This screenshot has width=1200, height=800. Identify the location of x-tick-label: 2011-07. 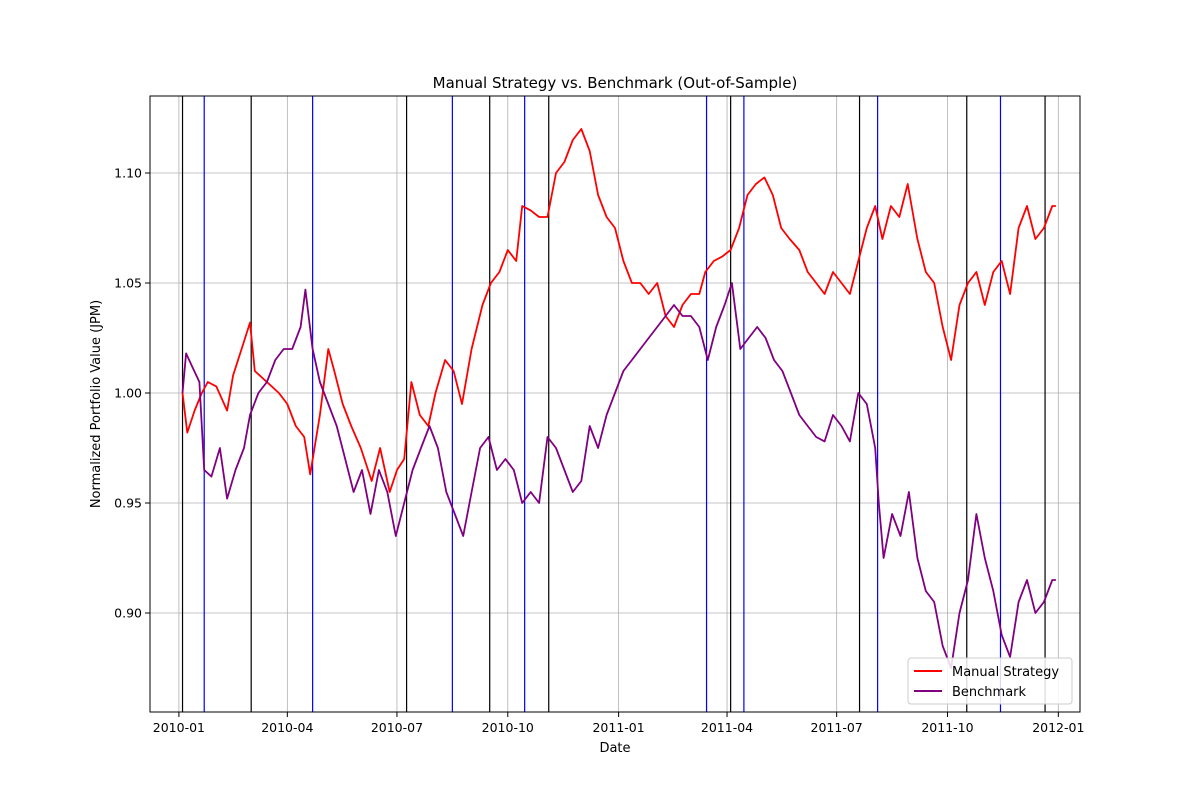
(837, 727).